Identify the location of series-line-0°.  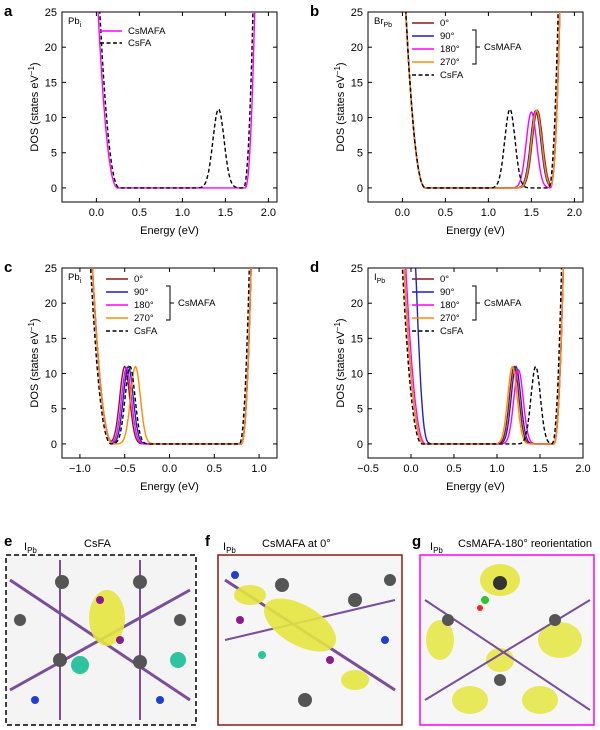
(483, 100).